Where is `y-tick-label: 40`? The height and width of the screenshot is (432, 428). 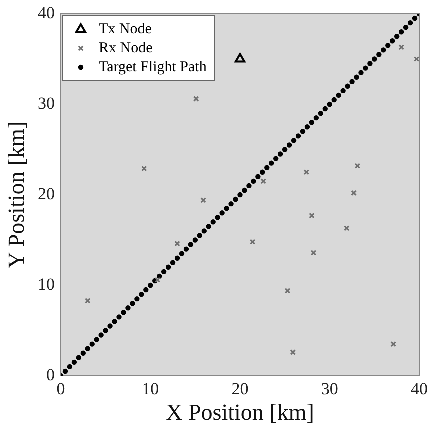 y-tick-label: 40 is located at coordinates (46, 12).